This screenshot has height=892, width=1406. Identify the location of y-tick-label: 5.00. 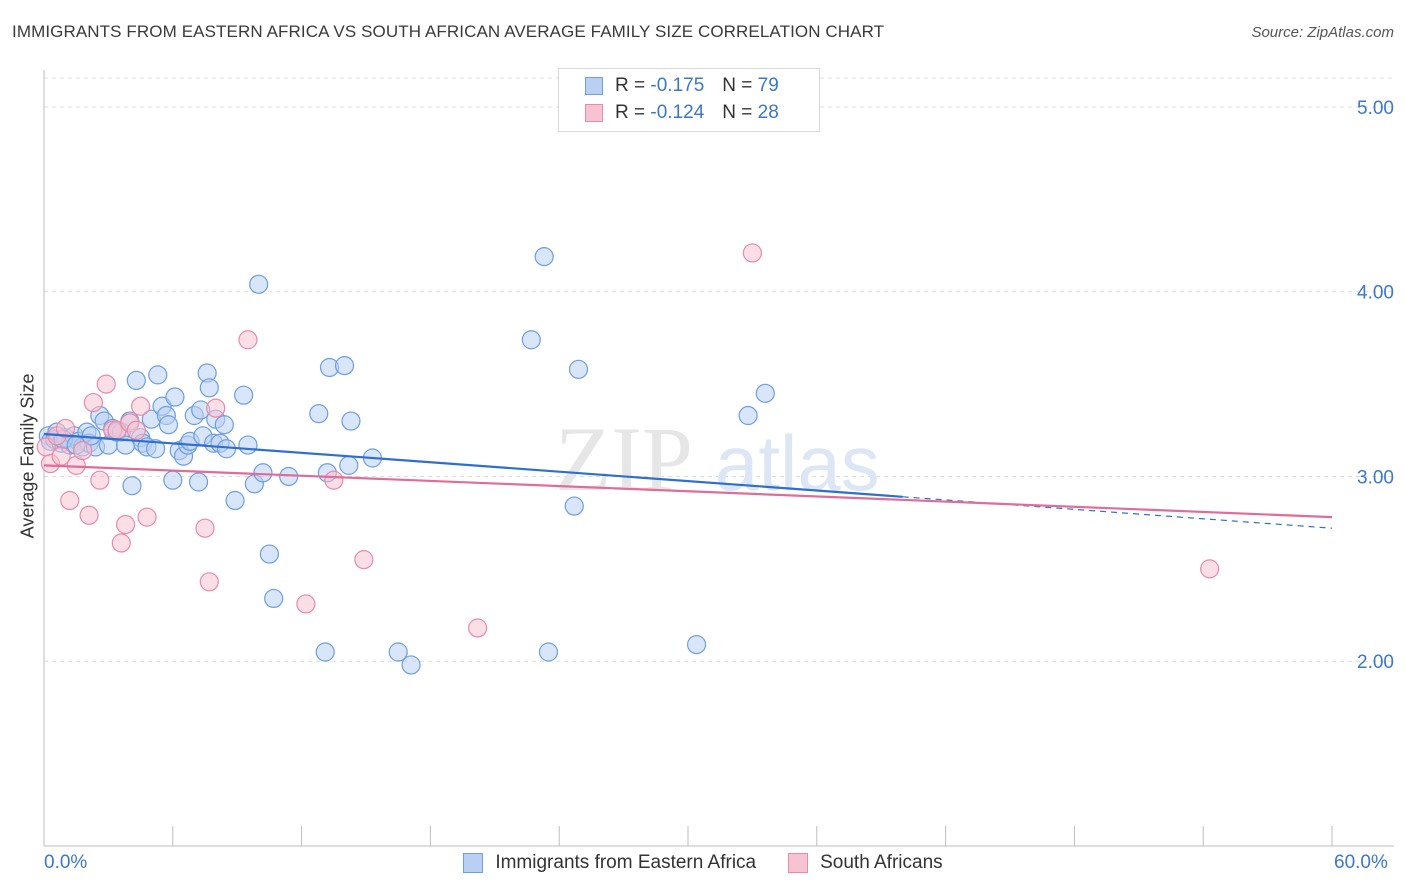
(1375, 108).